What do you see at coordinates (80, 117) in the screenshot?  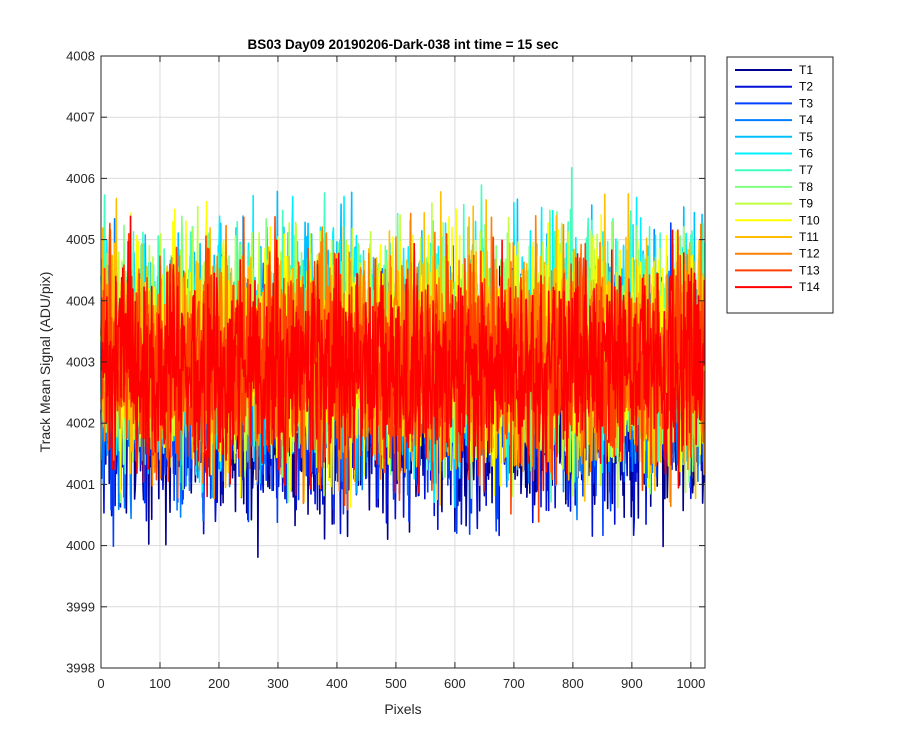 I see `y-tick-label: 4007` at bounding box center [80, 117].